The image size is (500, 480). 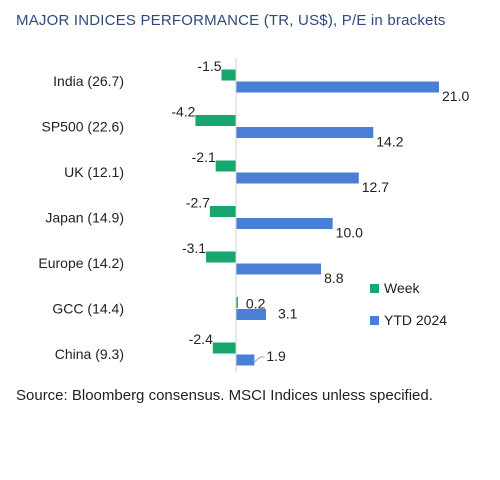 I want to click on ytd-data-label: 3.1, so click(x=288, y=314).